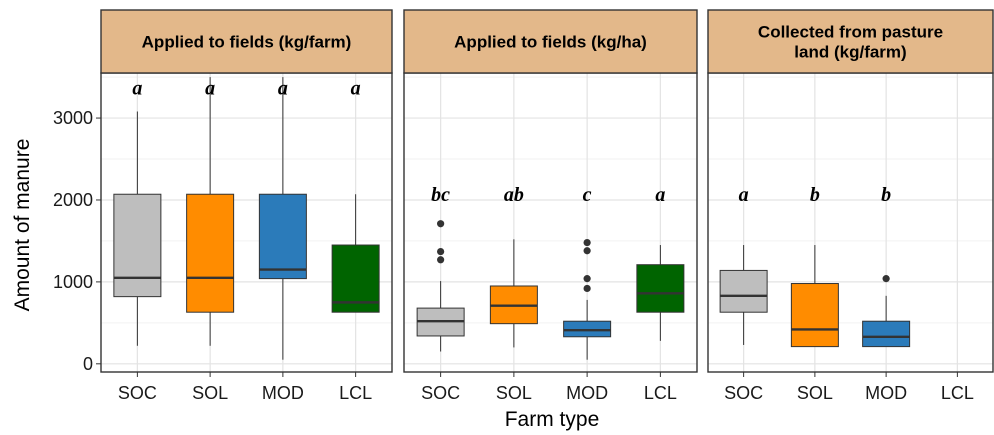 The width and height of the screenshot is (994, 435). What do you see at coordinates (440, 195) in the screenshot?
I see `significance-letter: bc` at bounding box center [440, 195].